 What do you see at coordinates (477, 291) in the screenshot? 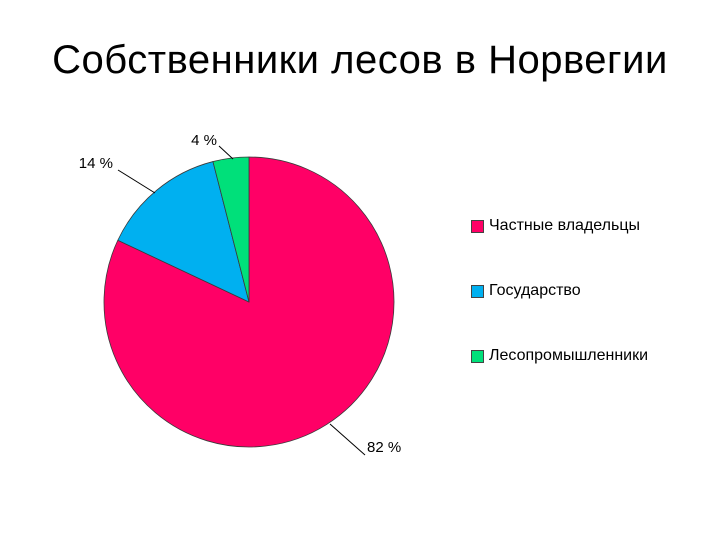
I see `legend-swatch-state` at bounding box center [477, 291].